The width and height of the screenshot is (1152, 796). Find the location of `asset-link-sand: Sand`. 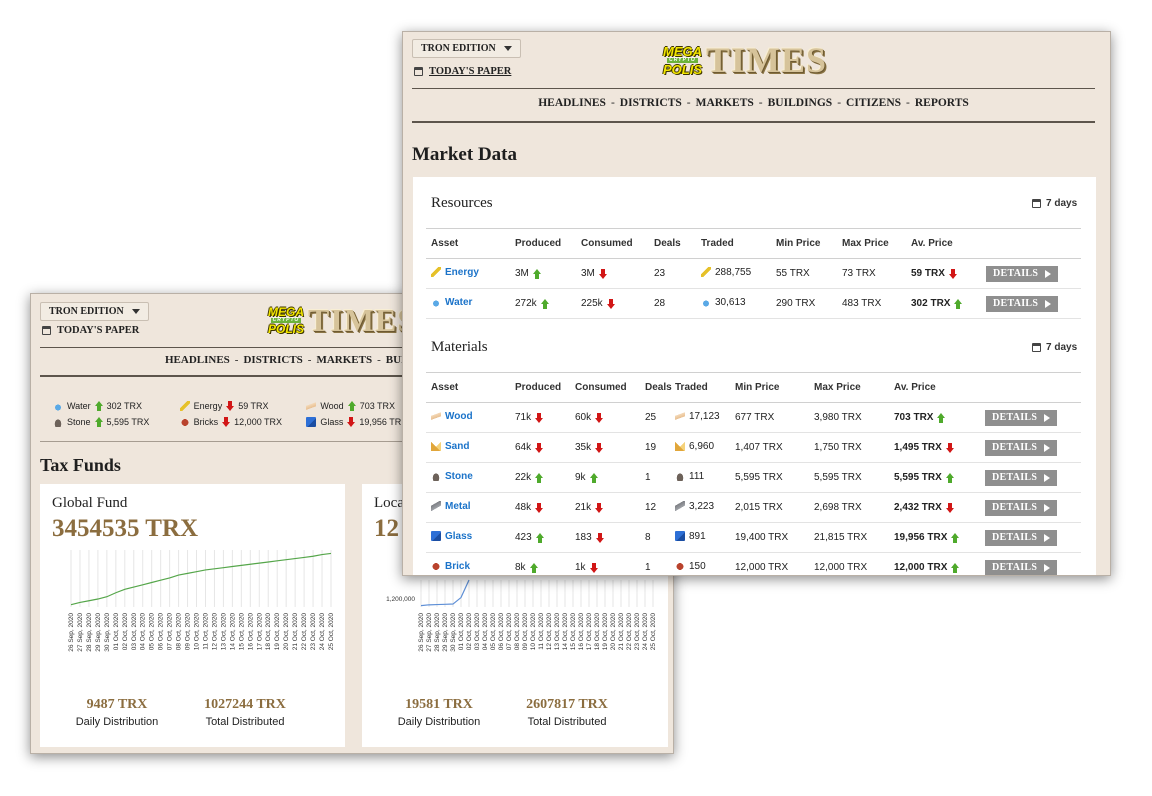

asset-link-sand: Sand is located at coordinates (450, 446).